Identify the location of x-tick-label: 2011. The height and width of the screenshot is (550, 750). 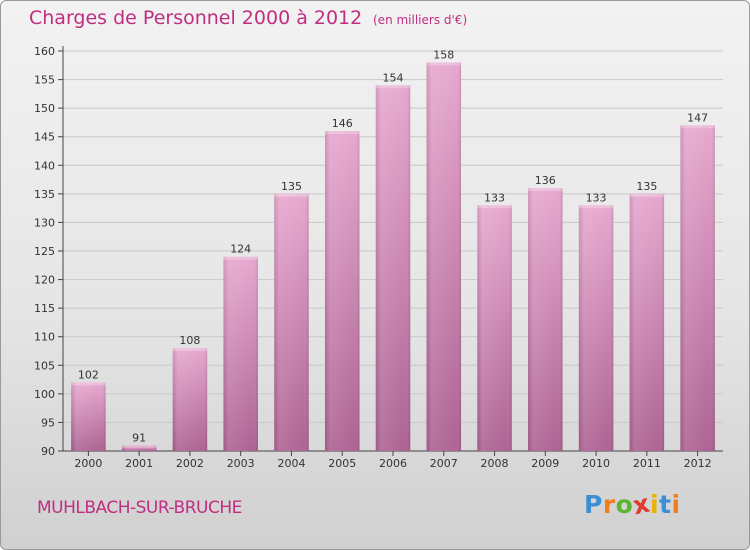
(647, 463).